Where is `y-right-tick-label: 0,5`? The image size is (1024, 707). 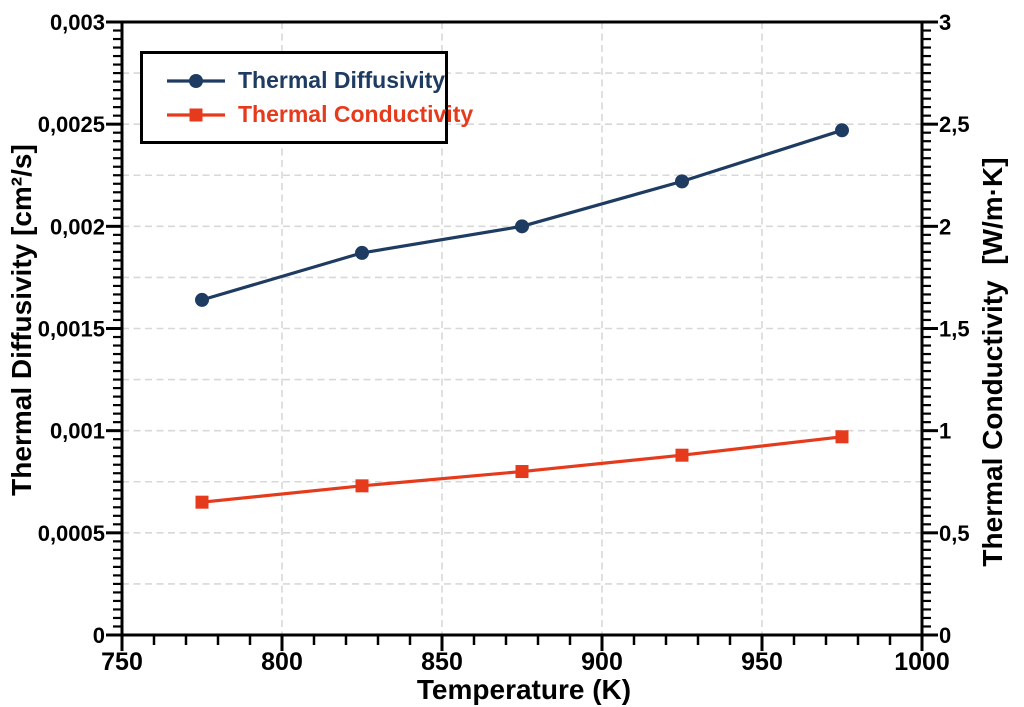 y-right-tick-label: 0,5 is located at coordinates (954, 533).